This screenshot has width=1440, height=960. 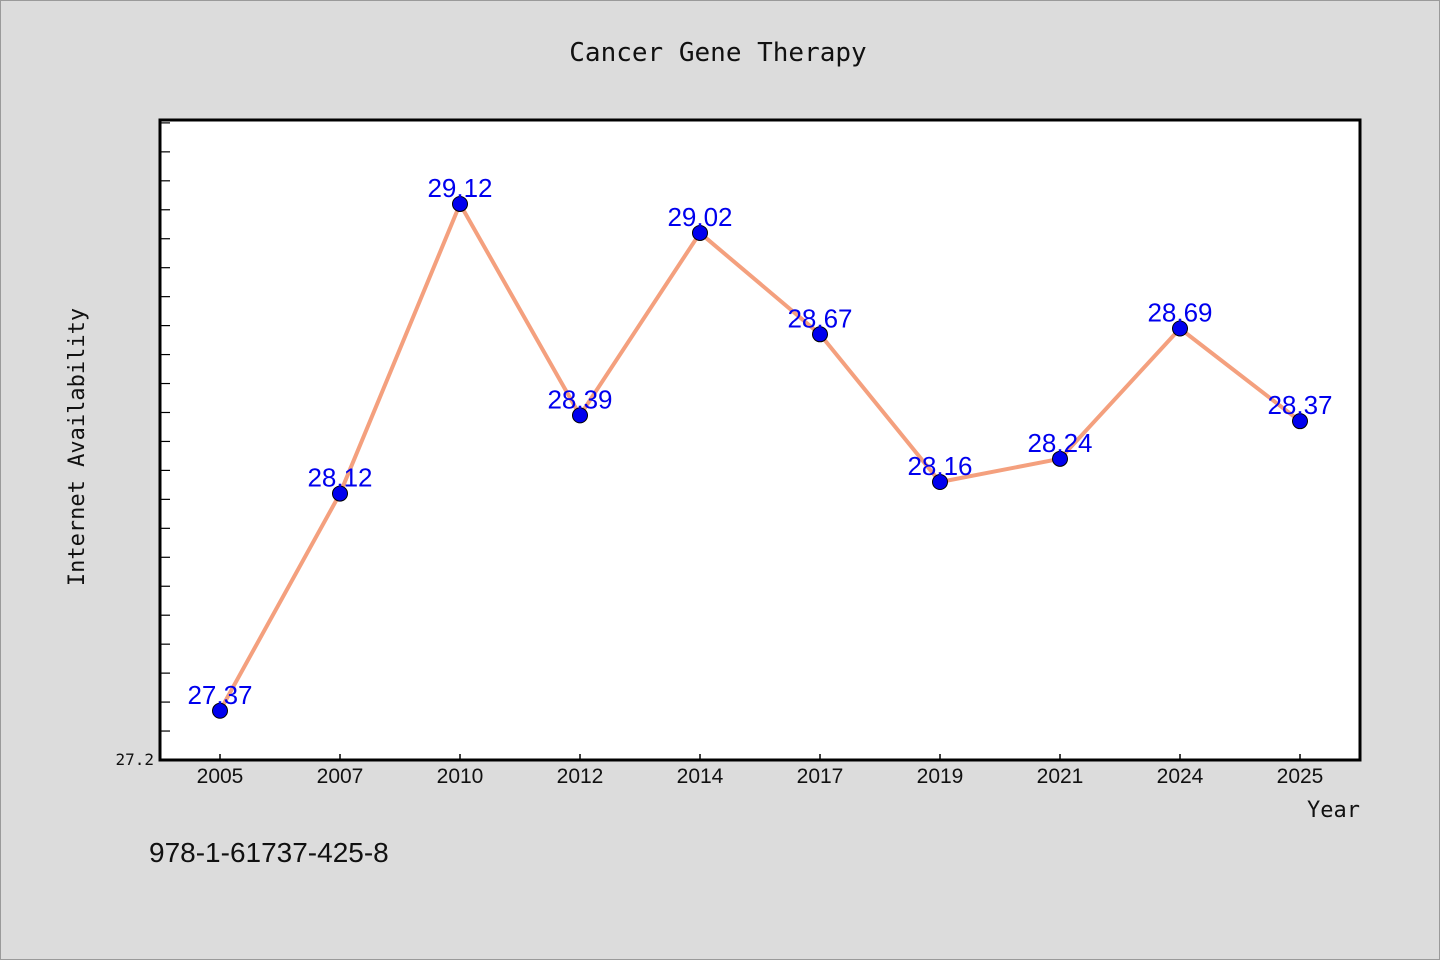 I want to click on data-label: 28.16, so click(x=939, y=466).